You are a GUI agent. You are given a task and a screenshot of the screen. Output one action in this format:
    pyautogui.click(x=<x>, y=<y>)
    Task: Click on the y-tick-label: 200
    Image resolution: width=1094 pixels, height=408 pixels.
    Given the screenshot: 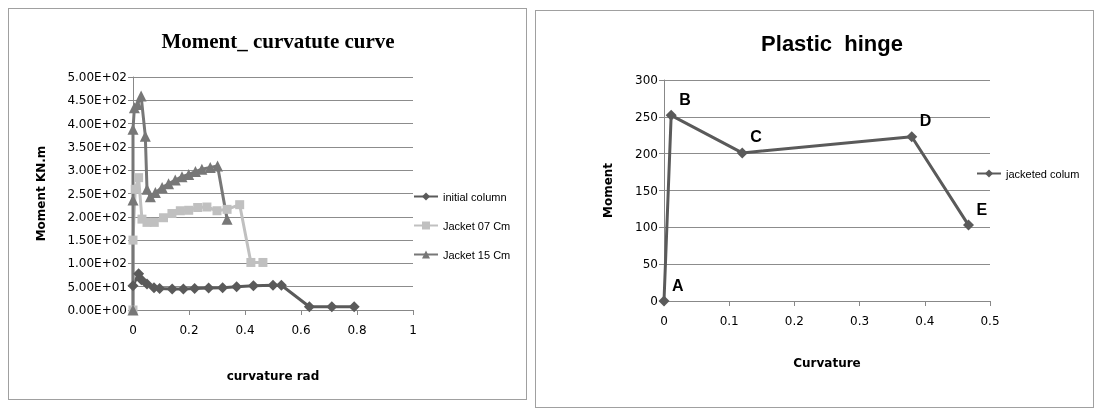 What is the action you would take?
    pyautogui.click(x=646, y=153)
    